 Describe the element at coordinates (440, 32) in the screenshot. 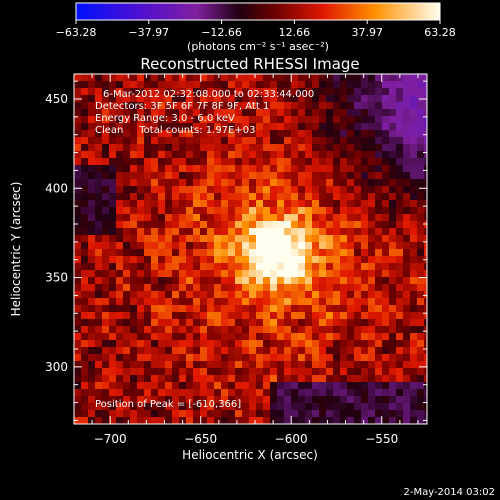

I see `colorbar-tick-label: 63.28` at that location.